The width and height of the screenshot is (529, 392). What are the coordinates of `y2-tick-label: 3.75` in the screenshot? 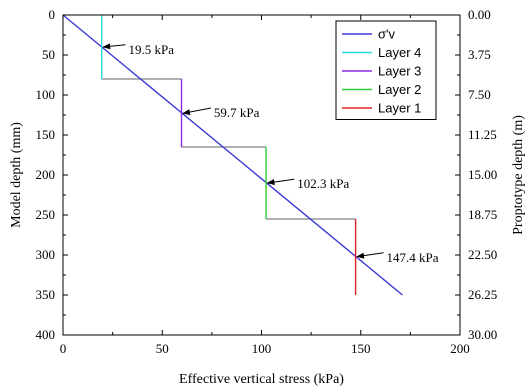 It's located at (479, 54).